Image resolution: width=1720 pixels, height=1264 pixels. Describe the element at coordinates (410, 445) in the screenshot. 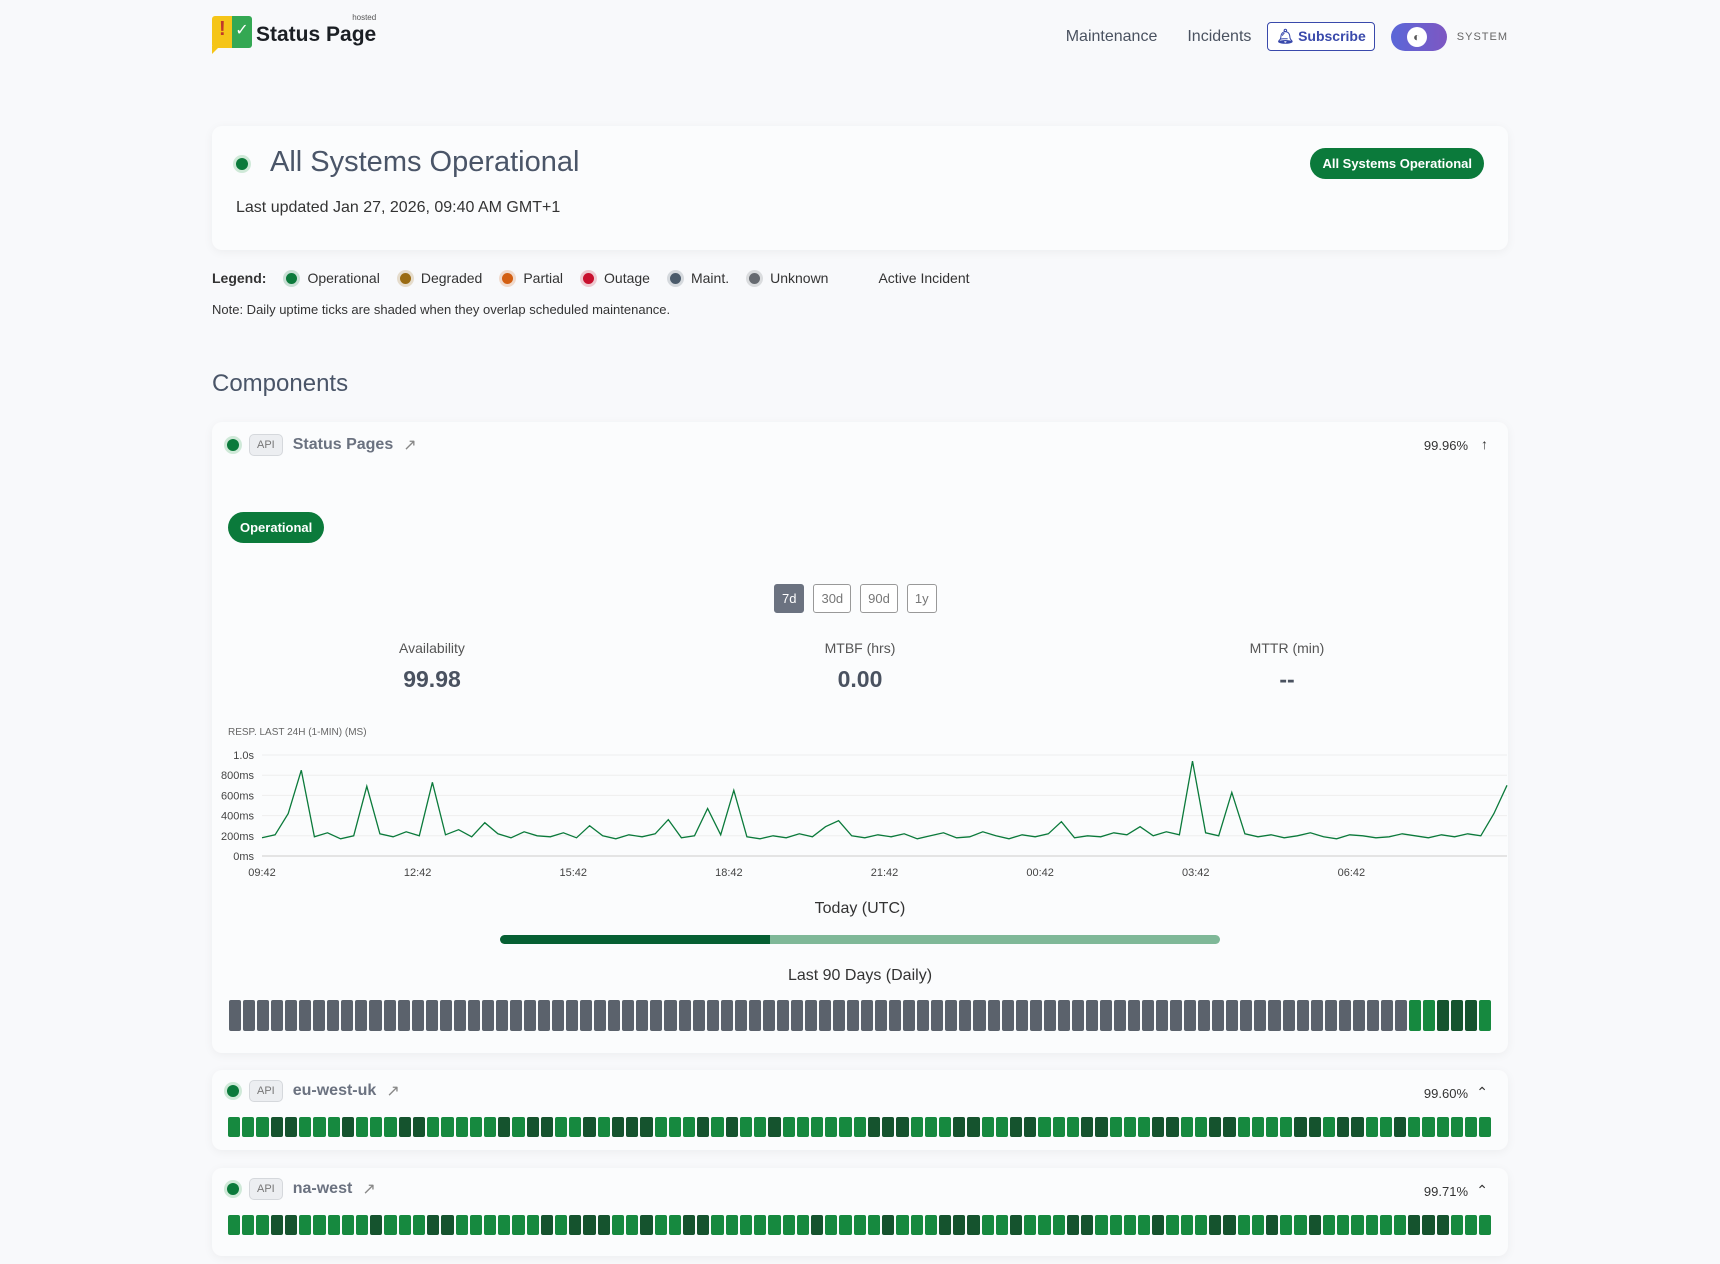

I see `external-link-icon: ↗` at that location.